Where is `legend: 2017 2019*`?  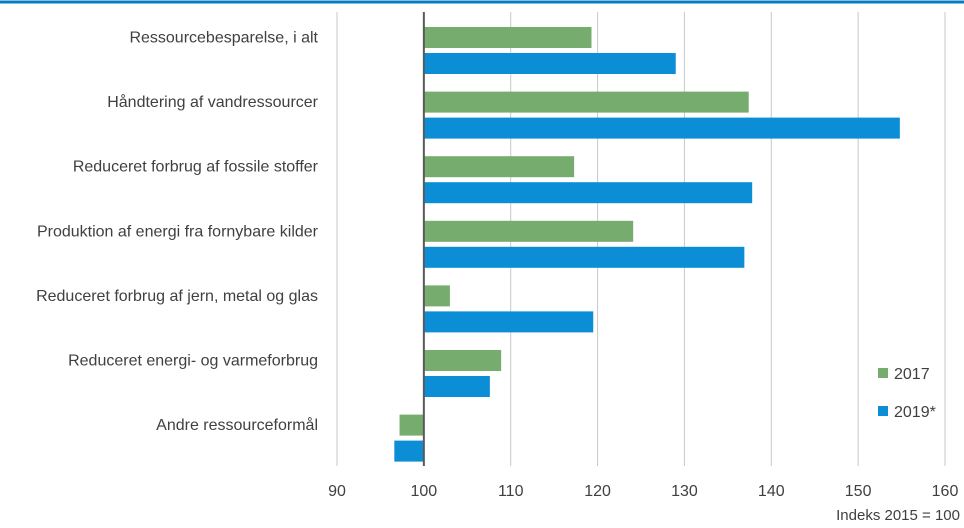 legend: 2017 2019* is located at coordinates (907, 393).